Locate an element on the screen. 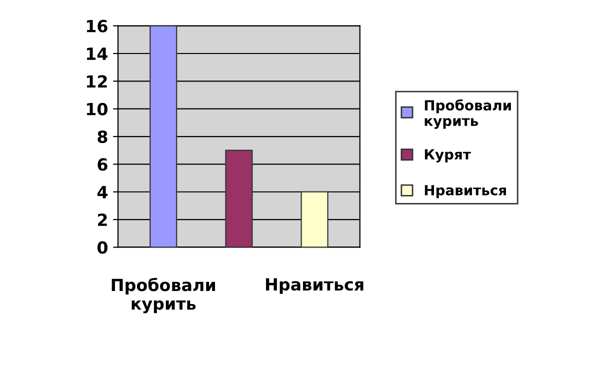  y-tick-label: 2 is located at coordinates (102, 220).